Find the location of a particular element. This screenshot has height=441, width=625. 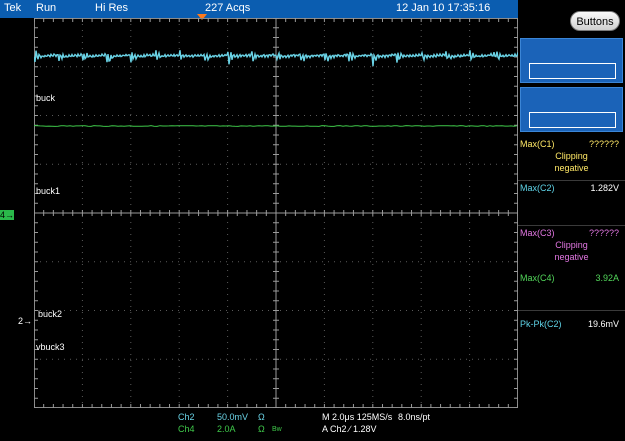

trigger-position-icon is located at coordinates (202, 17).